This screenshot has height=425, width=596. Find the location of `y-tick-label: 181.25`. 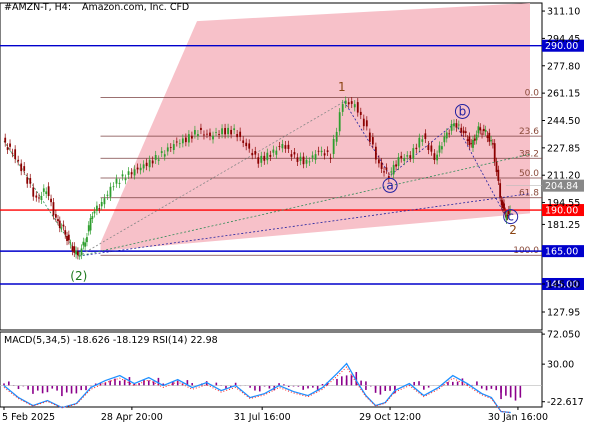

y-tick-label: 181.25 is located at coordinates (563, 225).